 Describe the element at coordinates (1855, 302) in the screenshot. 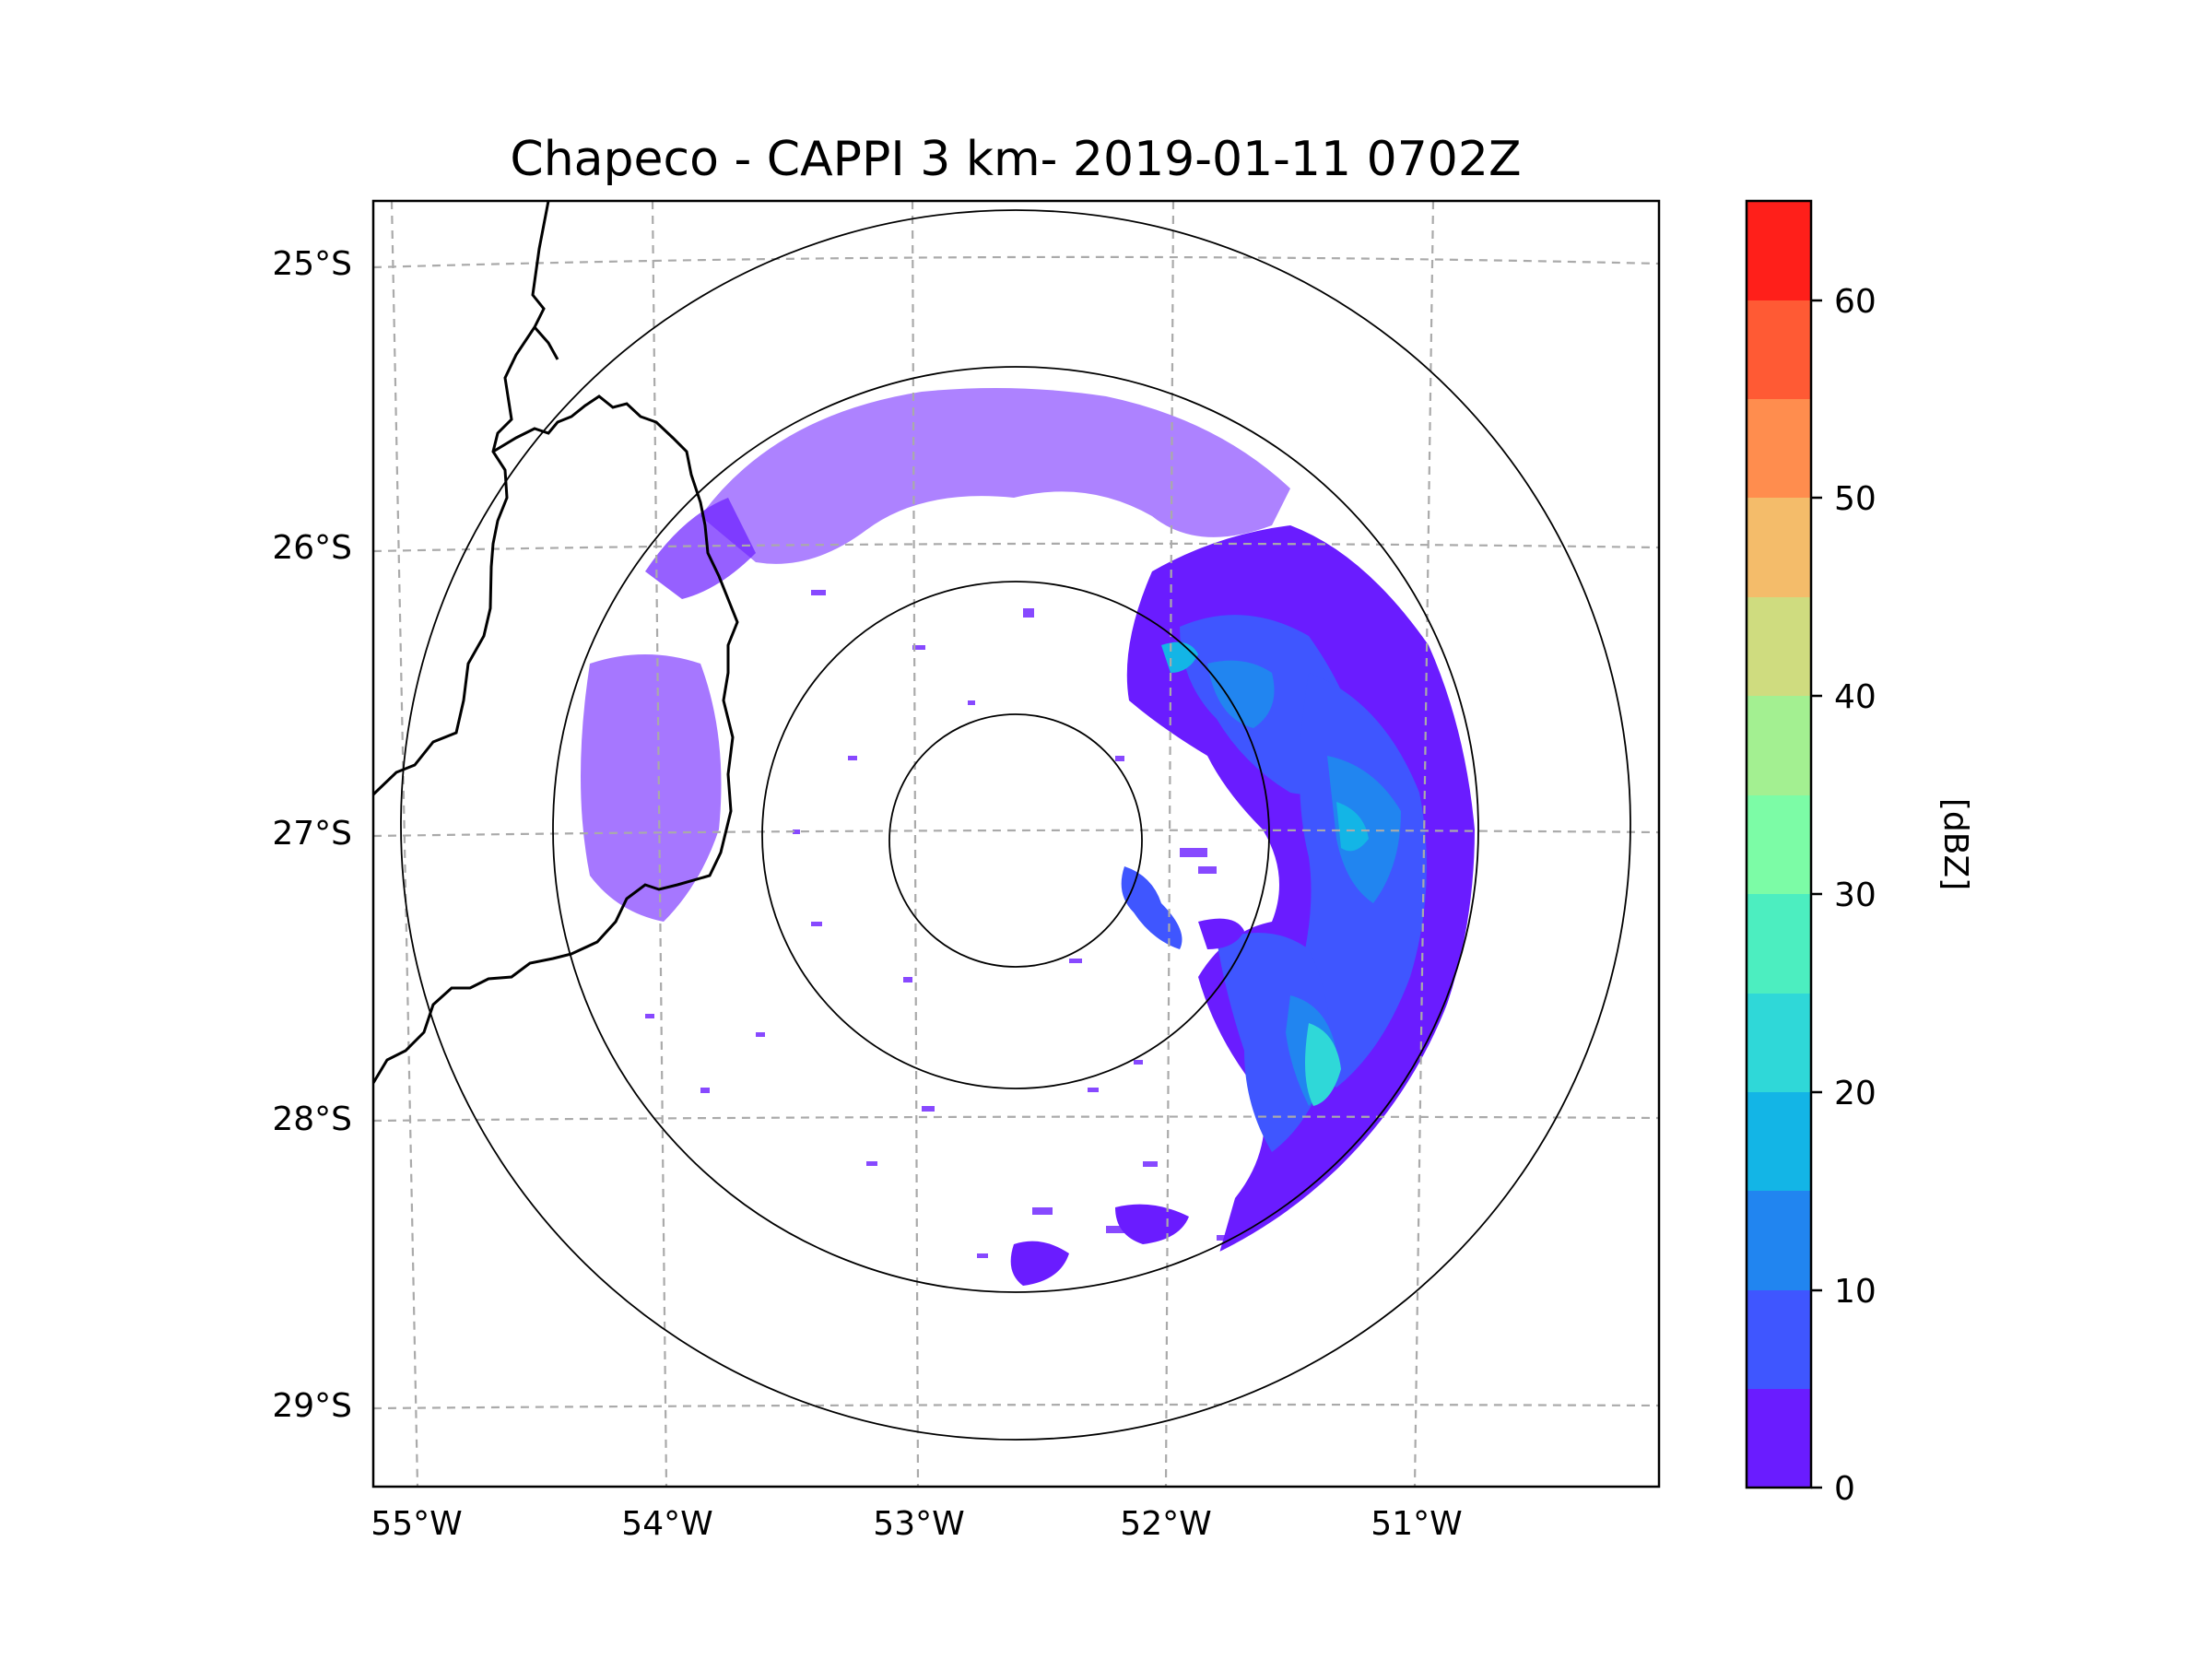

I see `colorbar-tick-label: 60` at that location.